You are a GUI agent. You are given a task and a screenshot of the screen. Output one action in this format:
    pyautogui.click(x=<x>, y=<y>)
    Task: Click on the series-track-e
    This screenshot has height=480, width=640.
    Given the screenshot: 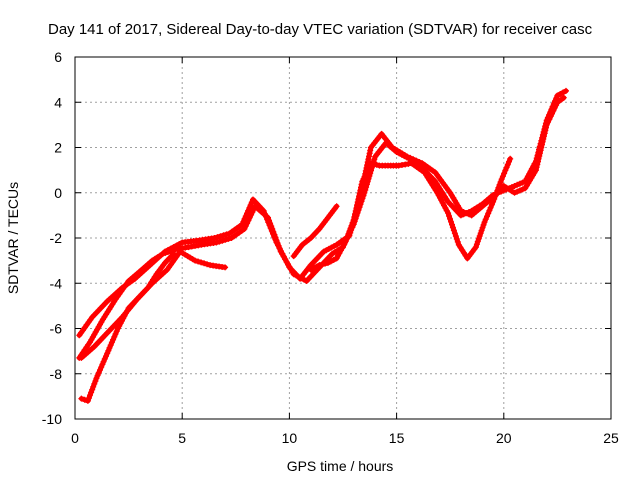 What is the action you would take?
    pyautogui.click(x=410, y=214)
    